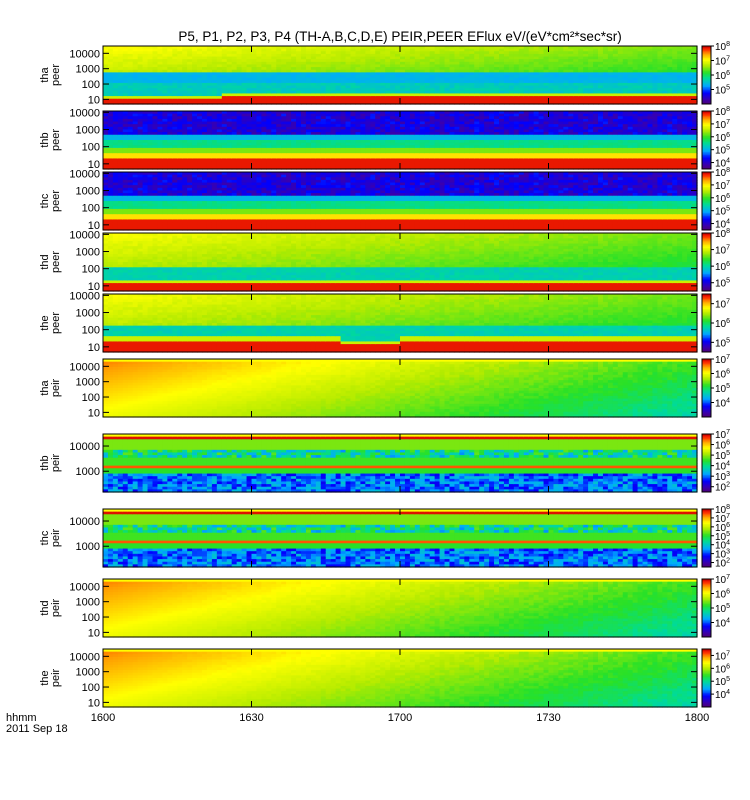 This screenshot has height=800, width=750. What do you see at coordinates (721, 47) in the screenshot?
I see `colorbar-tick-base: 10` at bounding box center [721, 47].